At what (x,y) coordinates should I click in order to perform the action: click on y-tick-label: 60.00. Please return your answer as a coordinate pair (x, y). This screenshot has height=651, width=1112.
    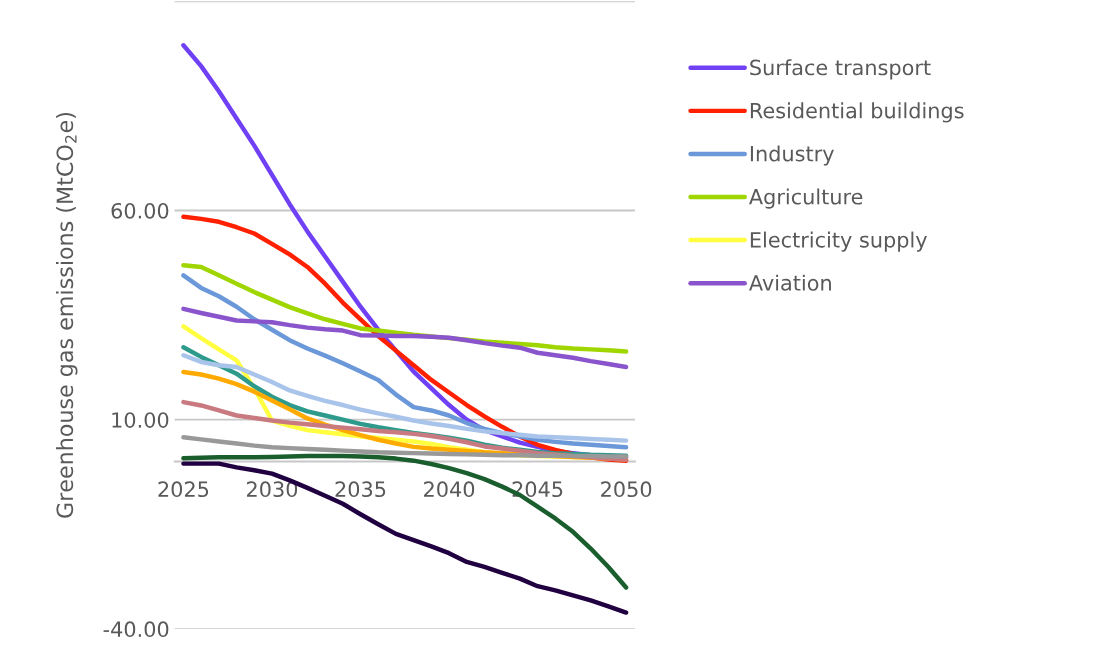
    Looking at the image, I should click on (140, 210).